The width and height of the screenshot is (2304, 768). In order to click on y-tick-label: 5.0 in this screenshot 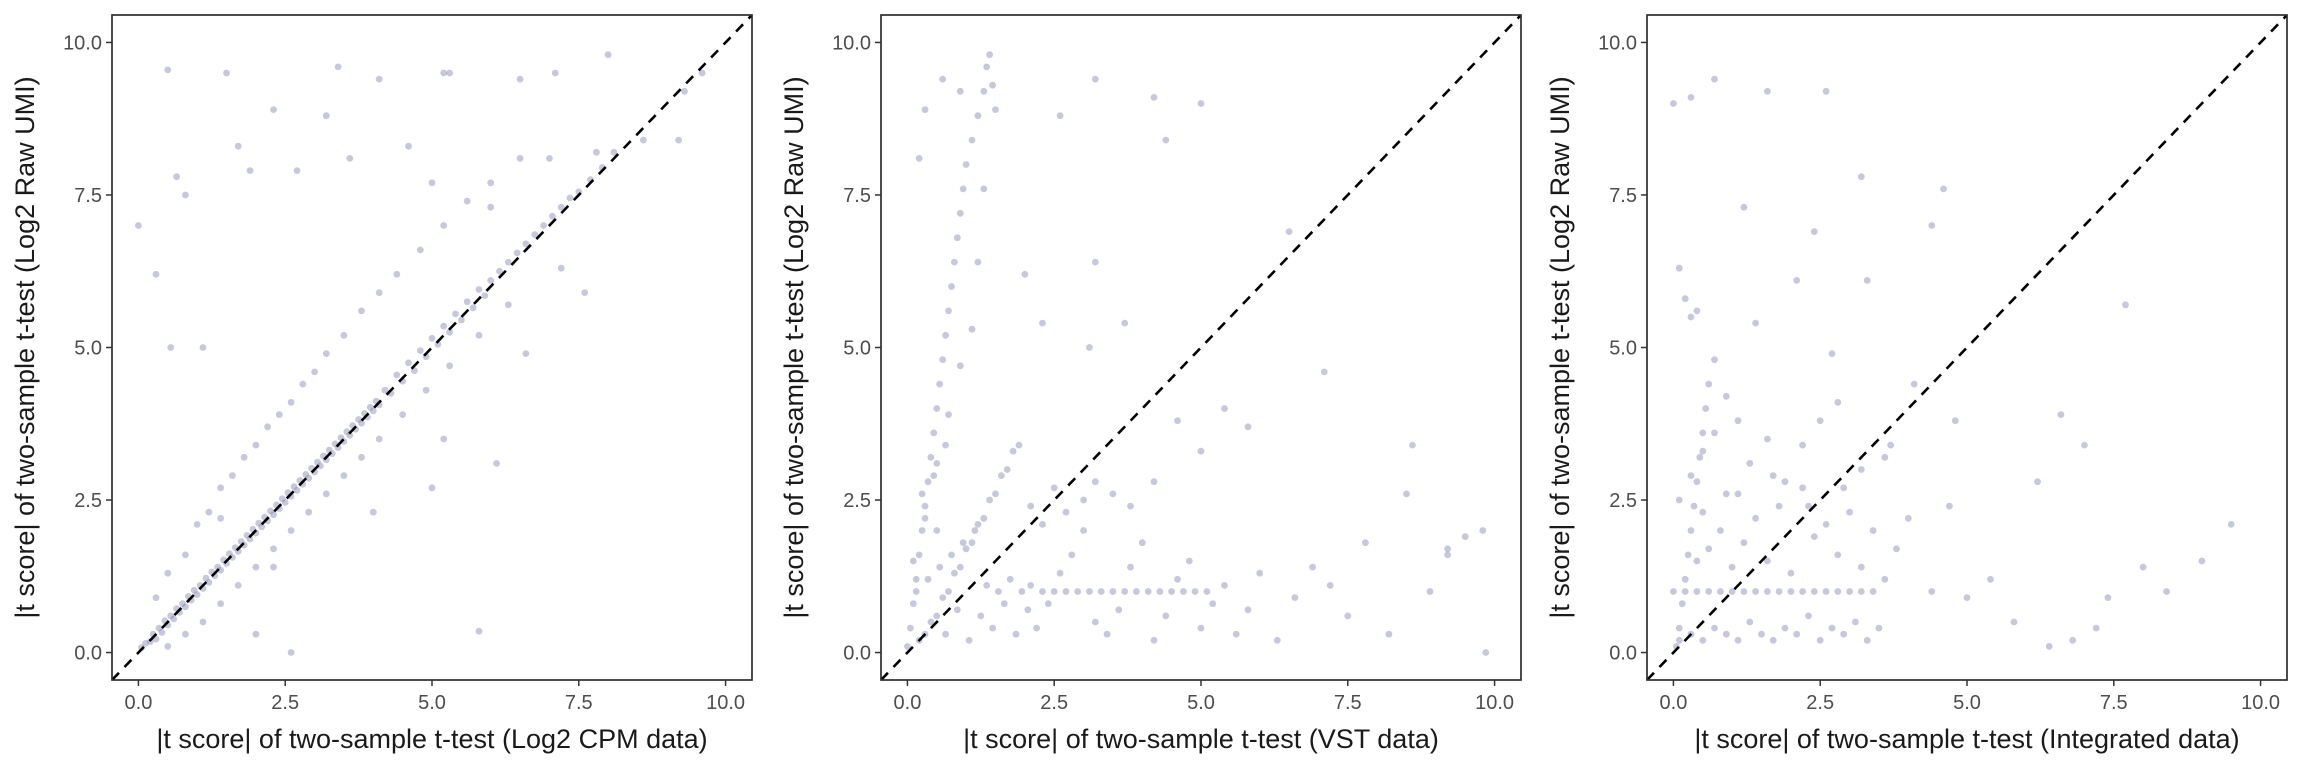, I will do `click(857, 349)`.